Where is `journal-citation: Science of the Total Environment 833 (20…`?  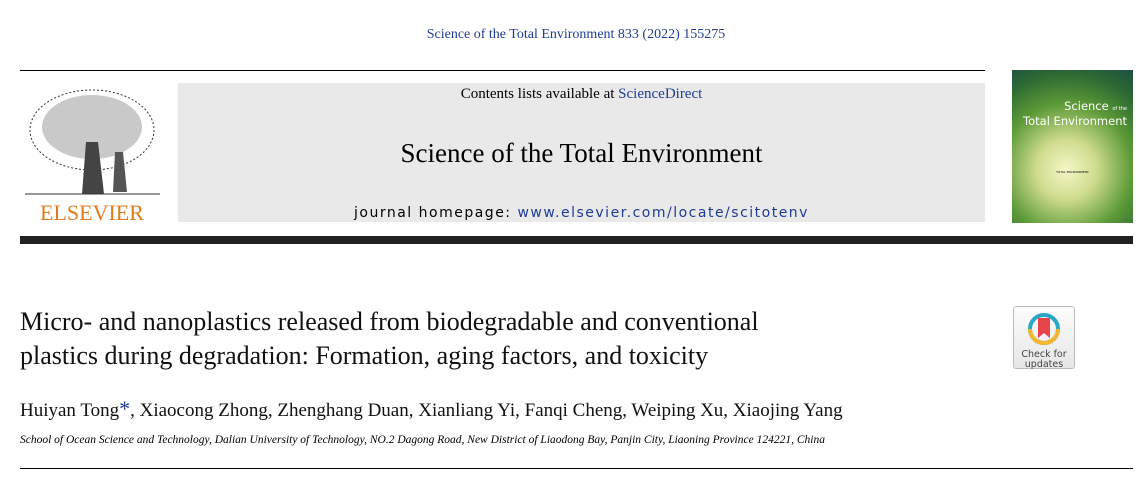 journal-citation: Science of the Total Environment 833 (20… is located at coordinates (576, 34).